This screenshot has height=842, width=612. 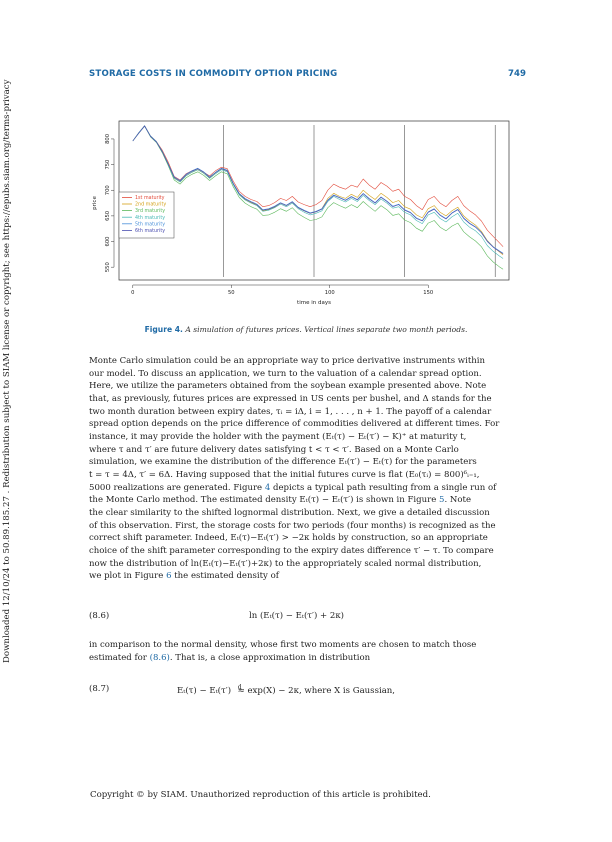 What do you see at coordinates (150, 218) in the screenshot?
I see `legend-entry: 4th maturity` at bounding box center [150, 218].